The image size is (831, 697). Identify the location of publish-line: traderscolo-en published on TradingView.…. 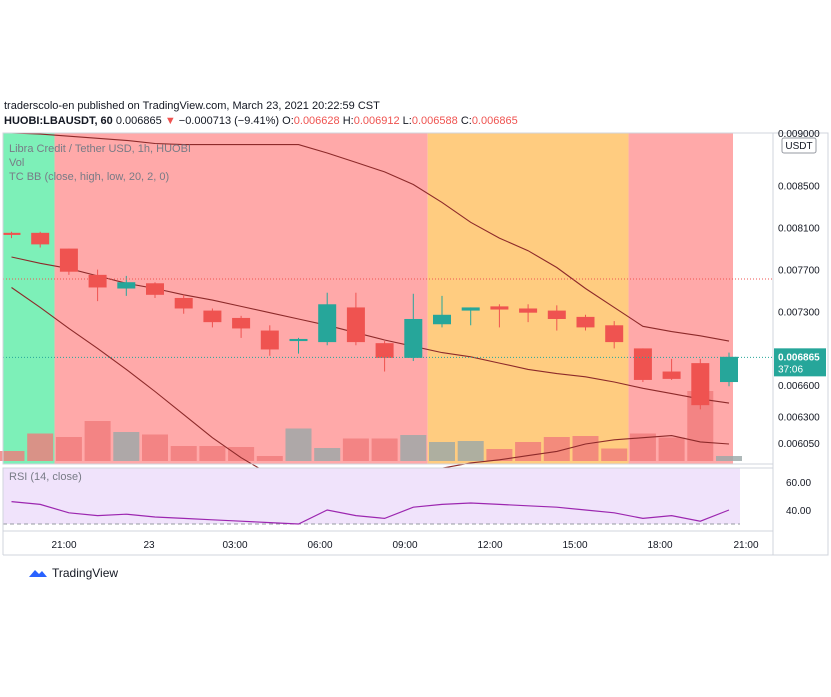
(192, 106).